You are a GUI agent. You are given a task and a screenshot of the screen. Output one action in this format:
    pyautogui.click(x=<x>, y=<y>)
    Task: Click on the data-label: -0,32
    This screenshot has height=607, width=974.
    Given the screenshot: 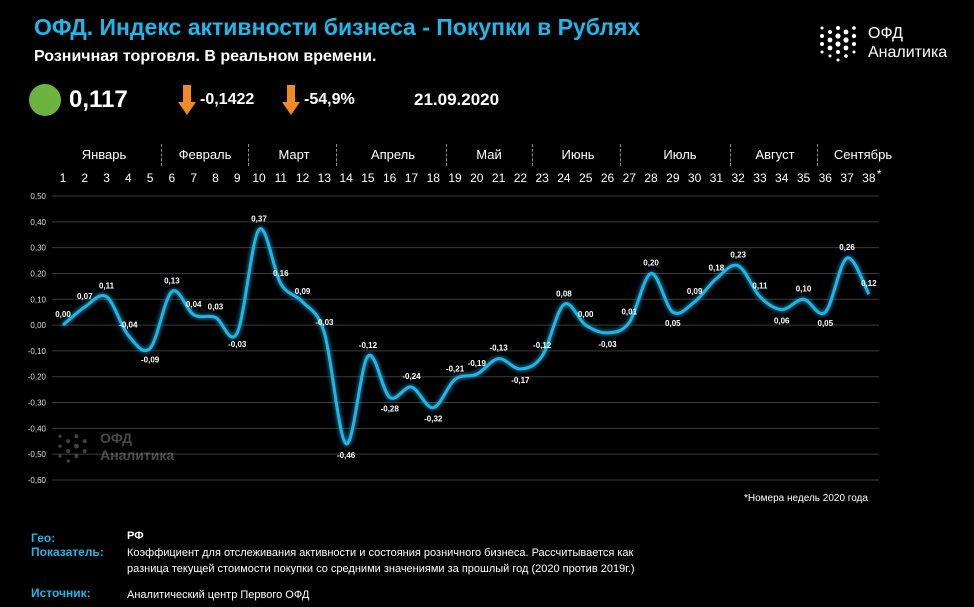 What is the action you would take?
    pyautogui.click(x=433, y=419)
    